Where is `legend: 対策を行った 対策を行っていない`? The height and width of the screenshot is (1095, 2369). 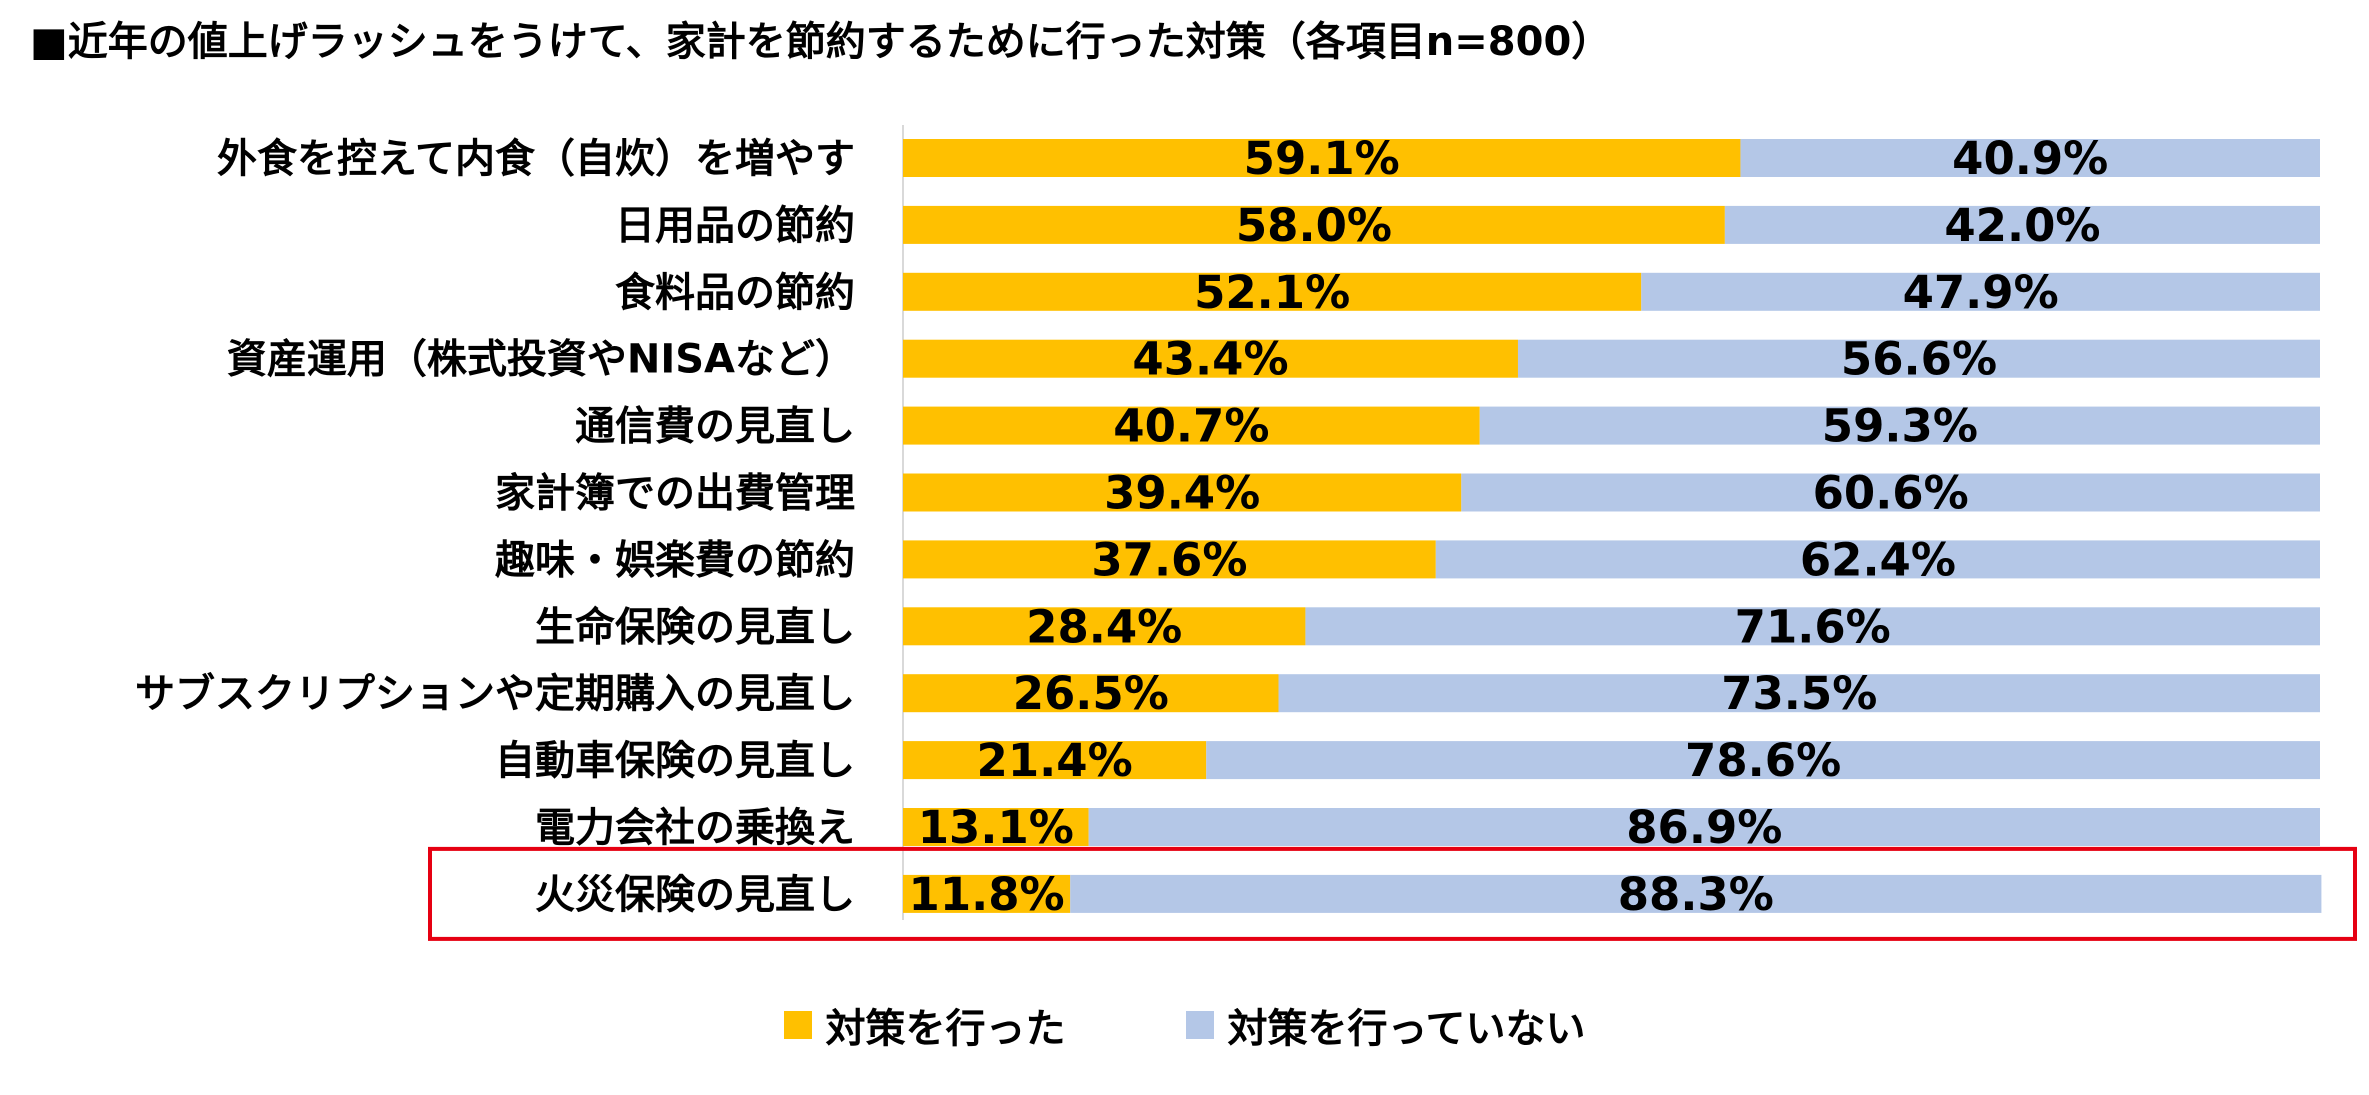
legend: 対策を行った 対策を行っていない is located at coordinates (1184, 1025).